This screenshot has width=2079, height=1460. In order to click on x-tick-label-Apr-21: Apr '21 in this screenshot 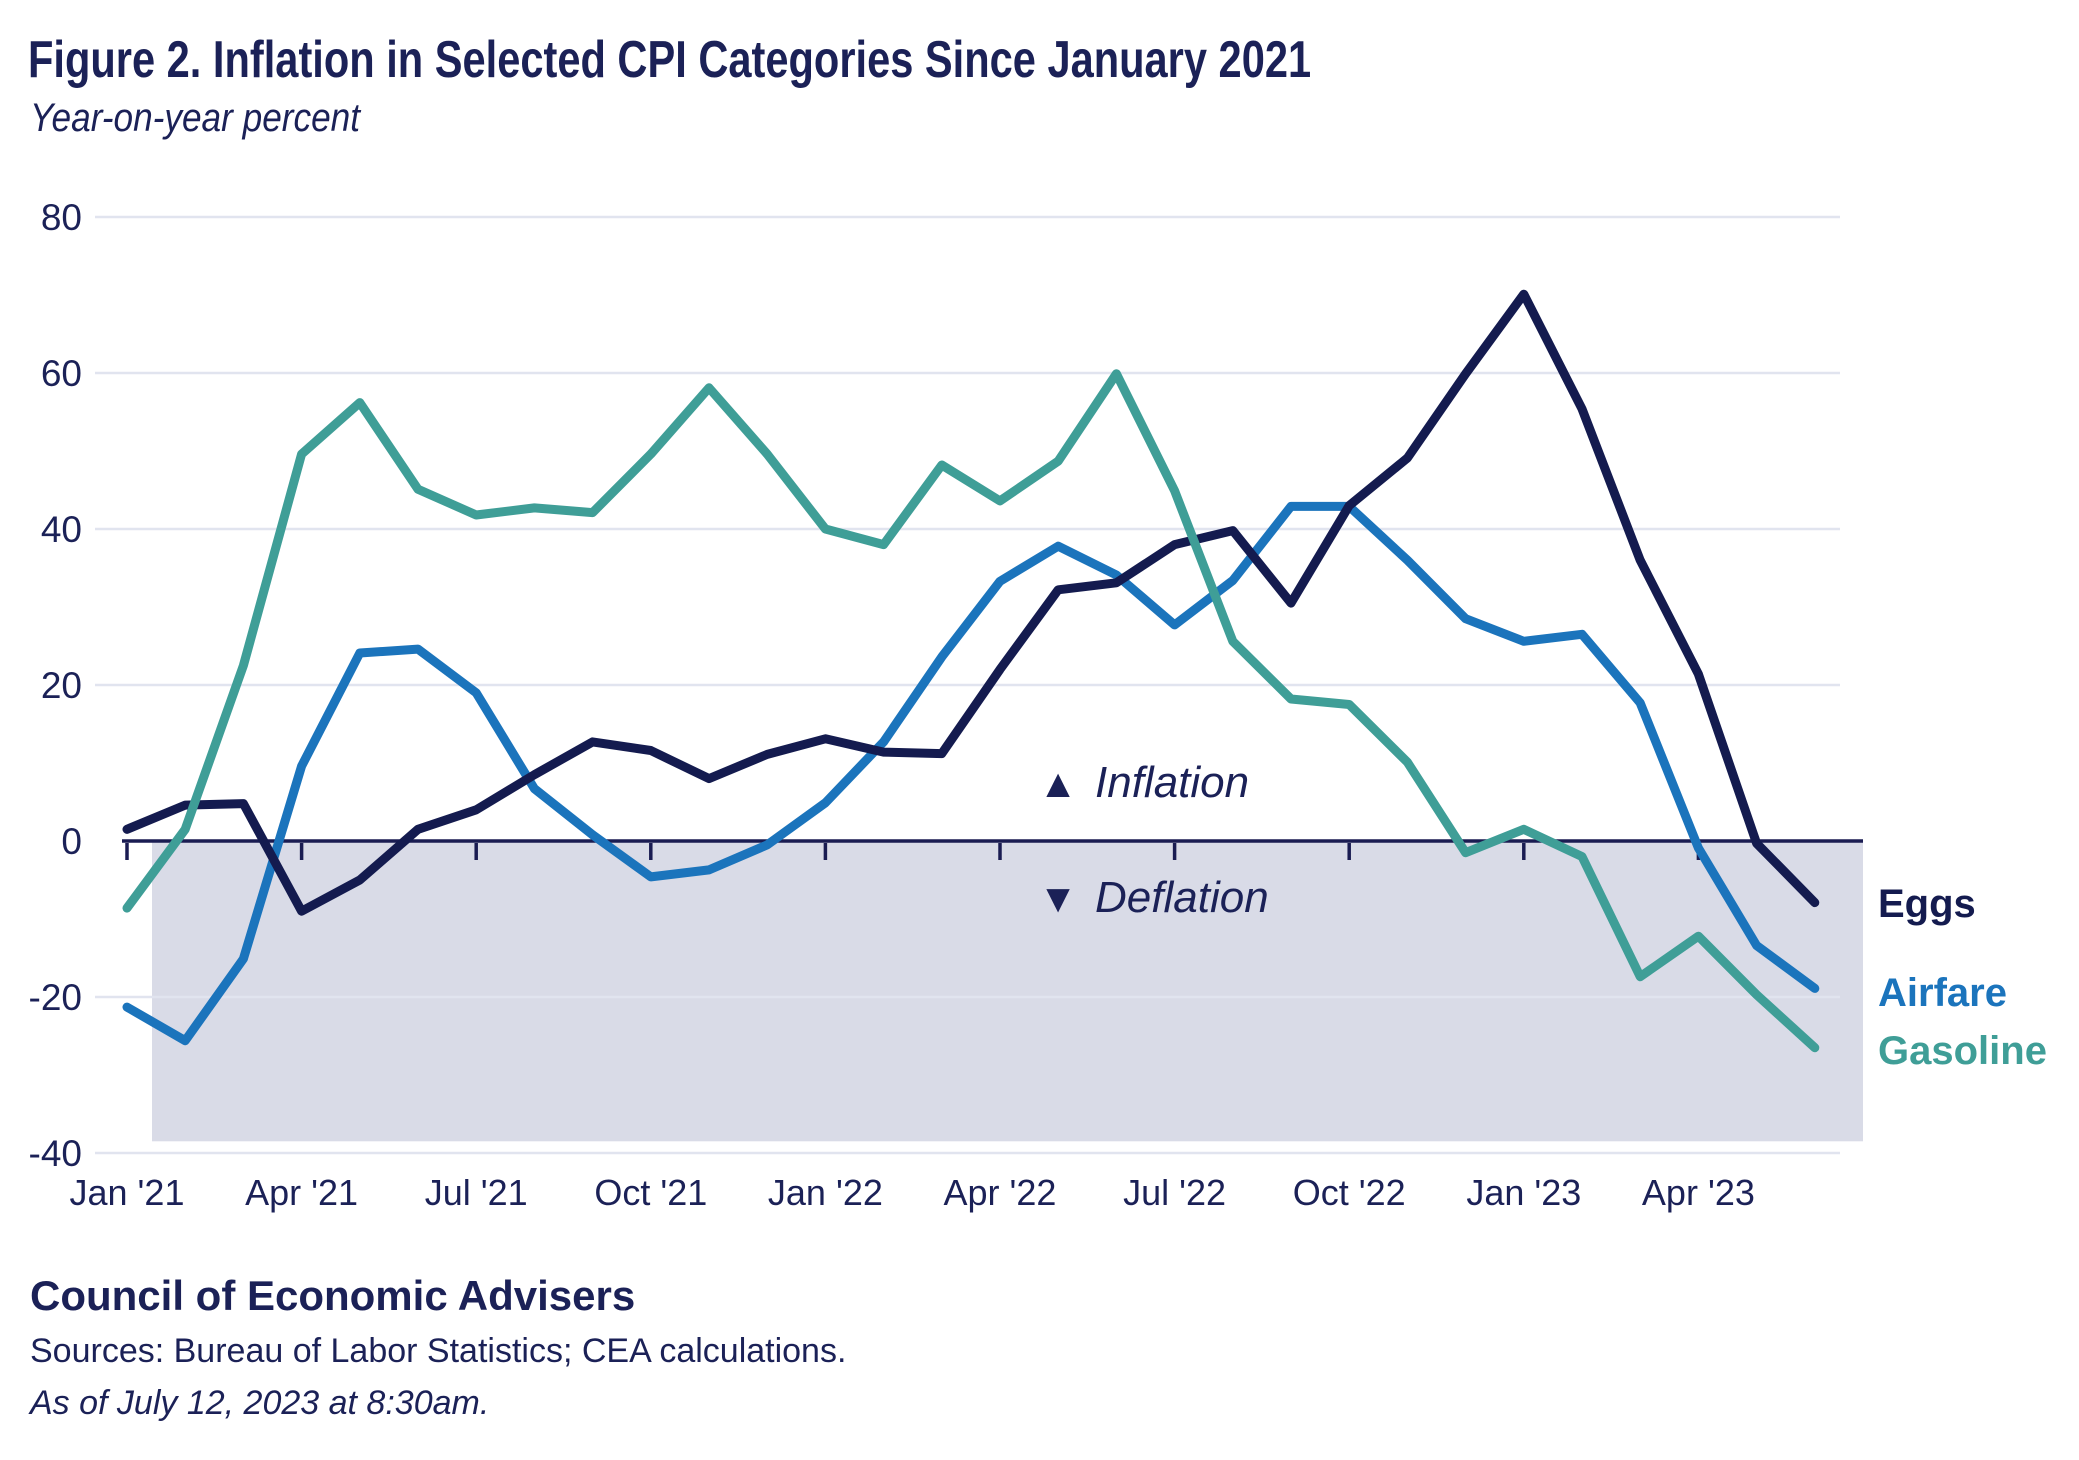, I will do `click(301, 1192)`.